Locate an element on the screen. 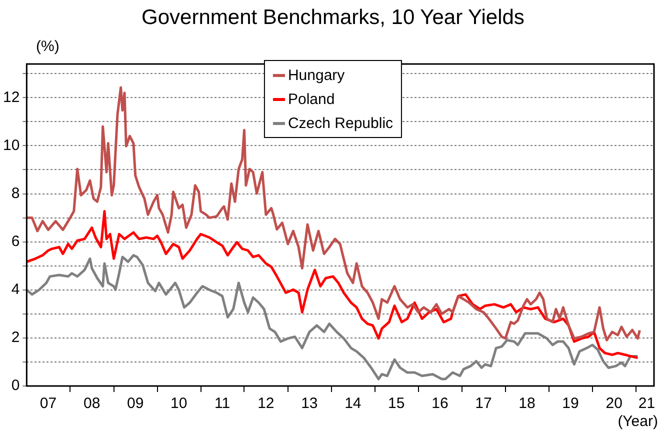  x-axis-title: (Year) is located at coordinates (638, 421).